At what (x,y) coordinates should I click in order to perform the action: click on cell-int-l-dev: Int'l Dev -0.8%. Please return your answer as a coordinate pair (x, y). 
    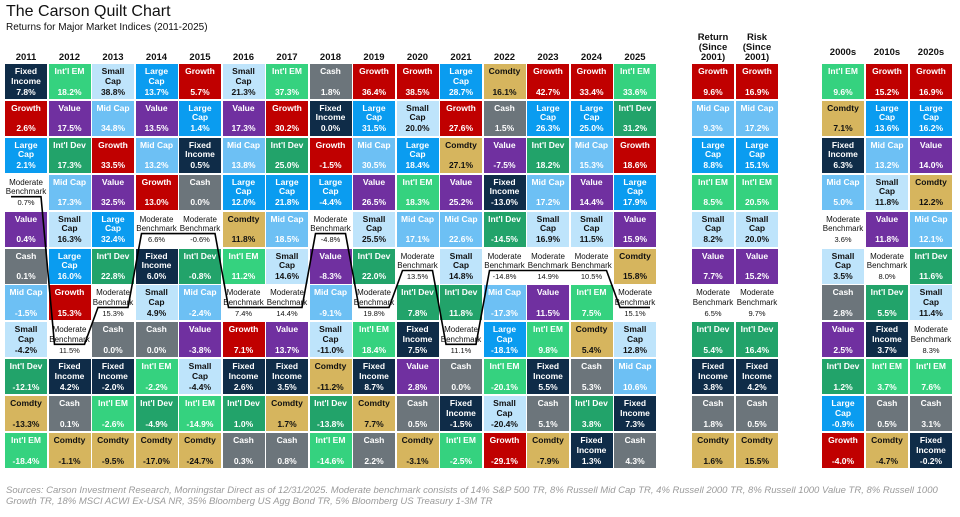
    Looking at the image, I should click on (200, 266).